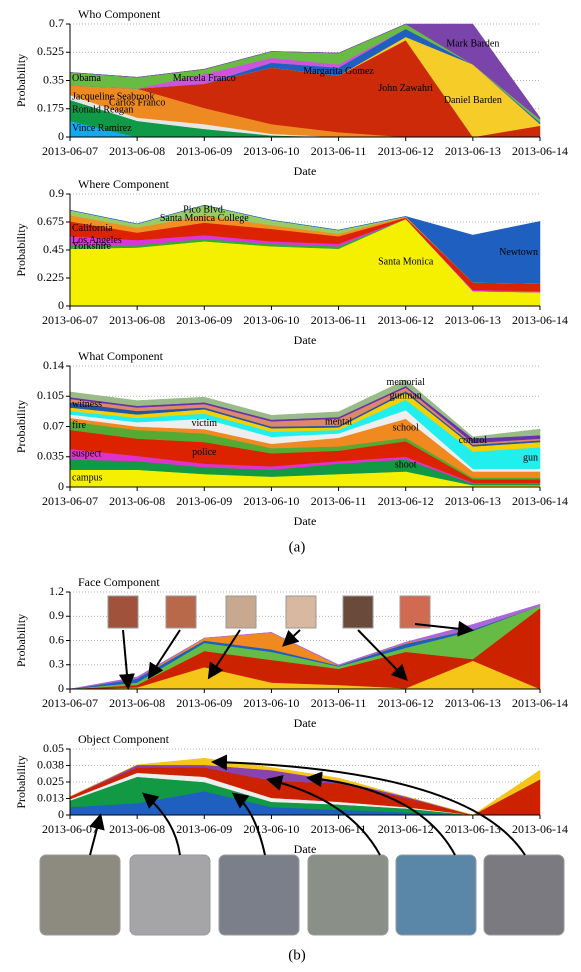 This screenshot has width=581, height=972. Describe the element at coordinates (406, 428) in the screenshot. I see `series-label: school` at that location.